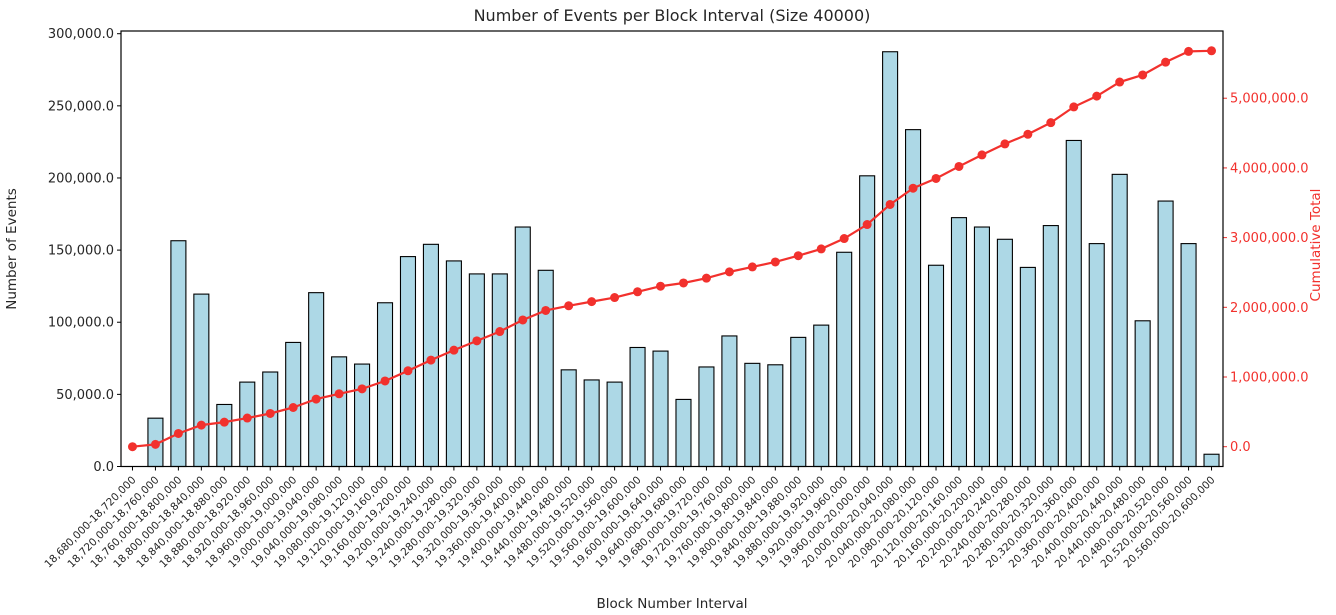  What do you see at coordinates (1269, 168) in the screenshot?
I see `right-tick-label: 4,000,000.0` at bounding box center [1269, 168].